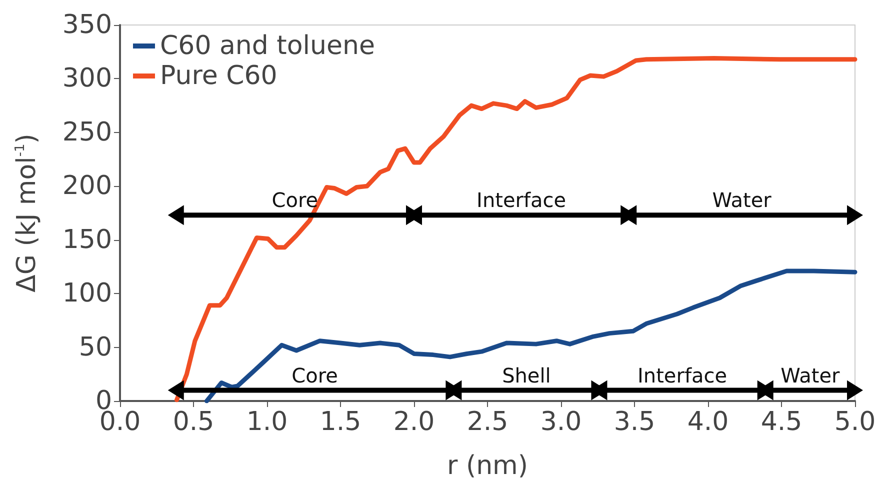 The height and width of the screenshot is (484, 884). I want to click on y-tick-label: 100, so click(87, 293).